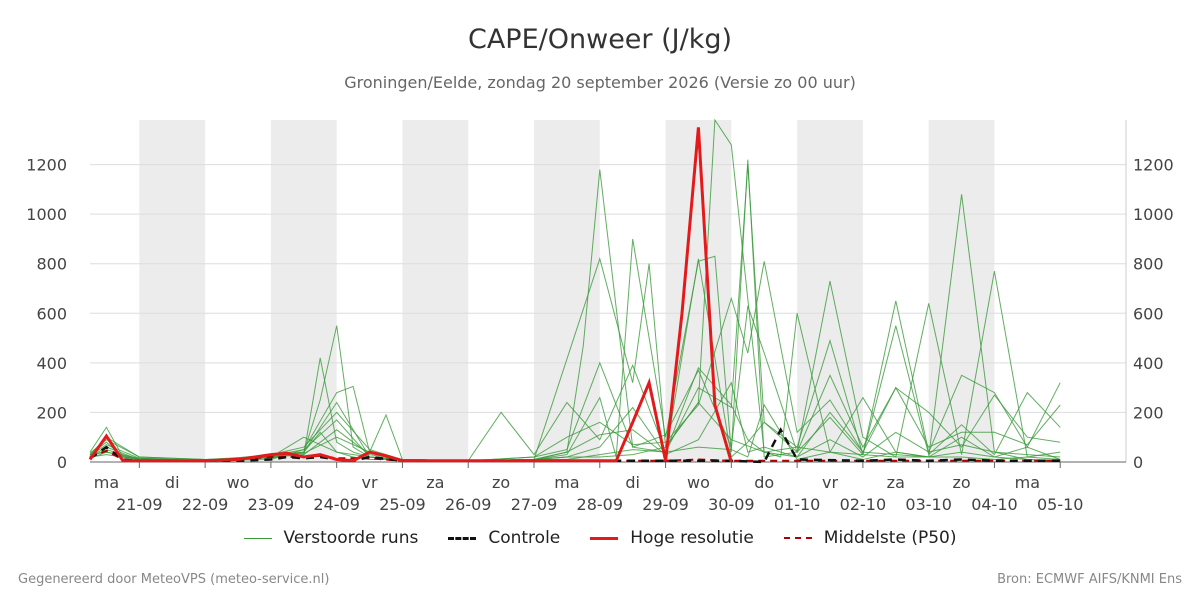  What do you see at coordinates (62, 462) in the screenshot?
I see `y-tick-label: 0` at bounding box center [62, 462].